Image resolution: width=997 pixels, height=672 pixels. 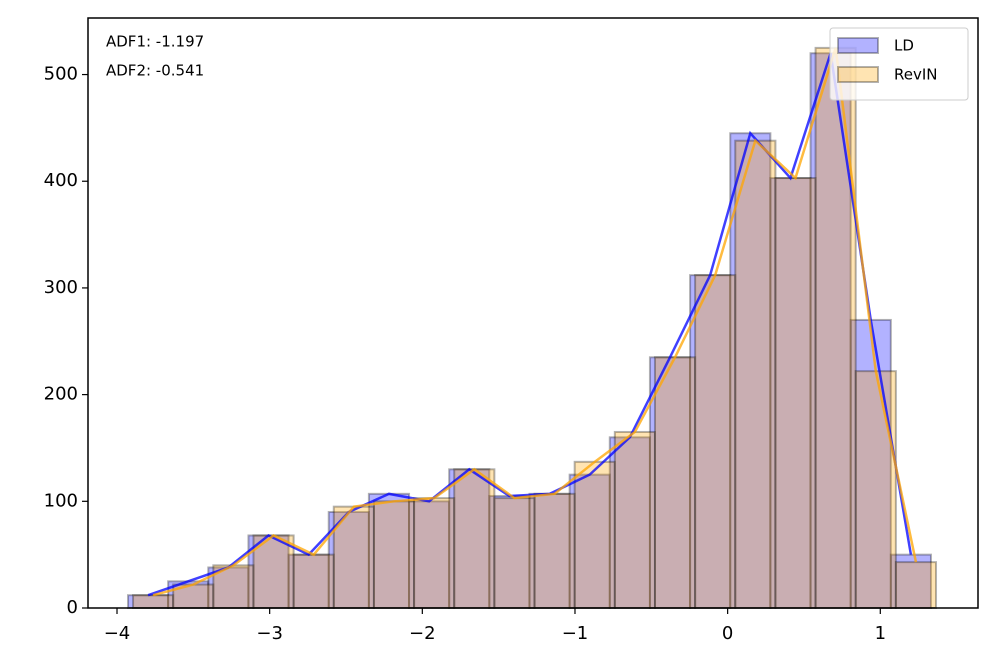 I want to click on x-tick-label: −2, so click(x=422, y=633).